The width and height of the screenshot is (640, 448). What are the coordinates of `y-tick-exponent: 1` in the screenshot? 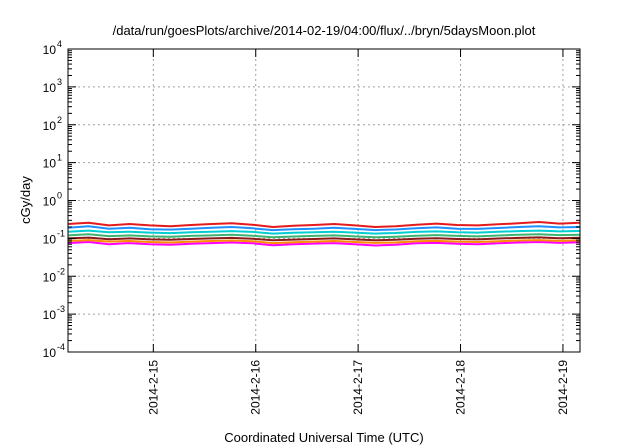 It's located at (59, 158).